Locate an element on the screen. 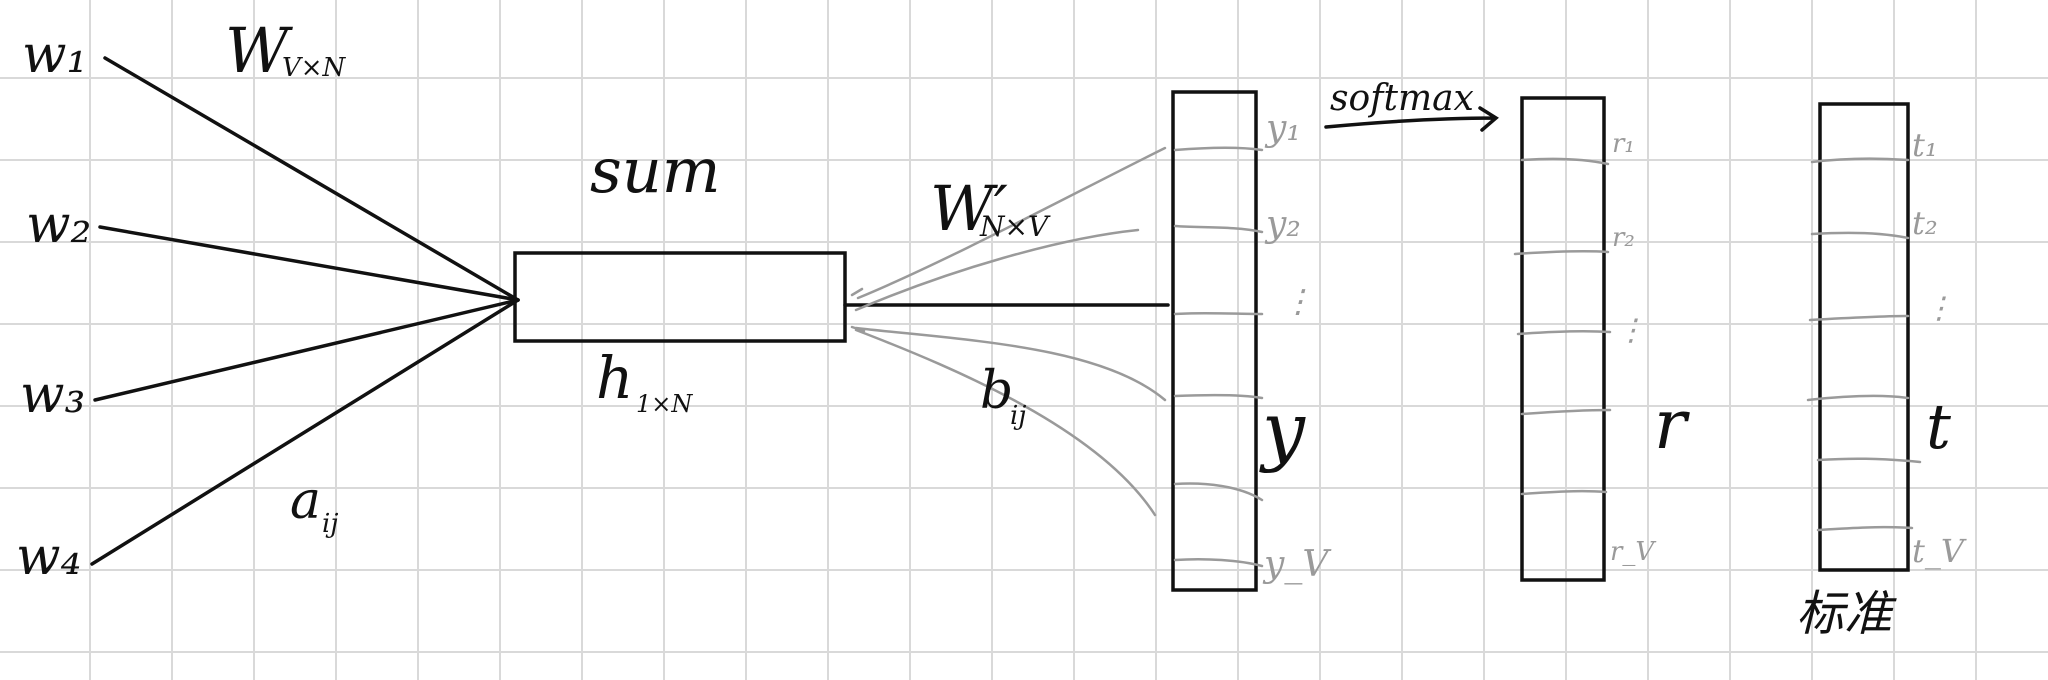  r-vector is located at coordinates (1562, 339).